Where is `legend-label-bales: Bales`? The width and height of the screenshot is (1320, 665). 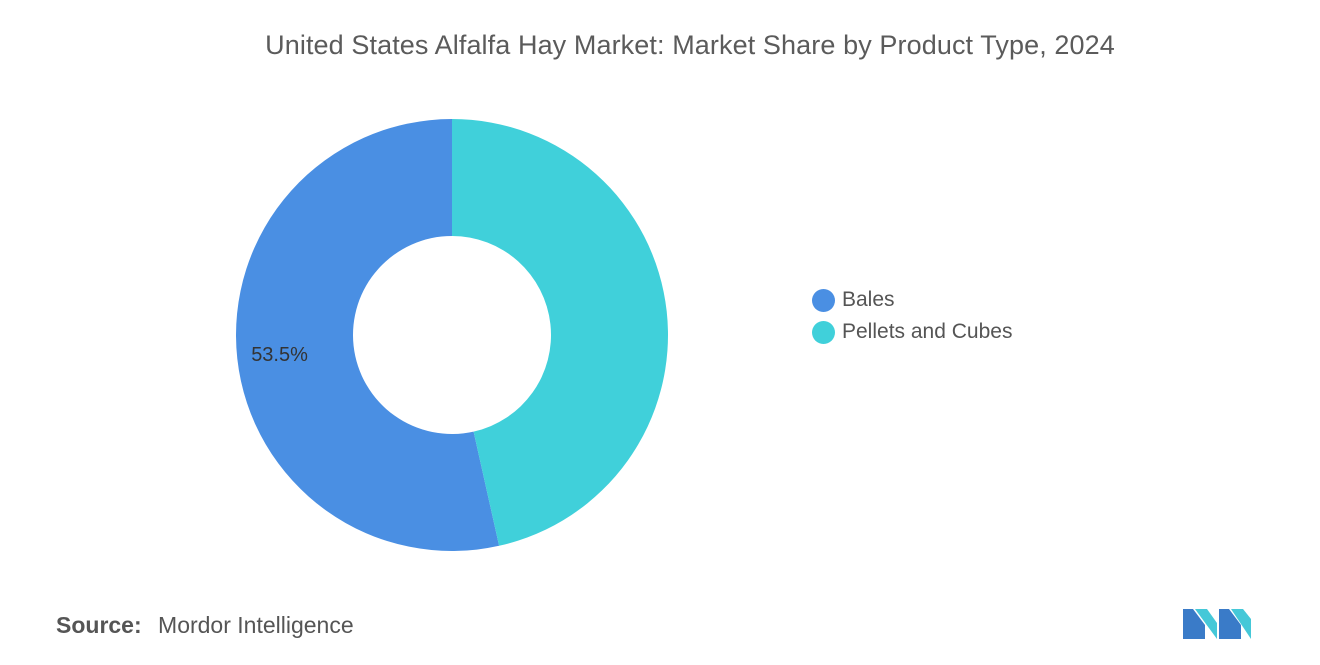
legend-label-bales: Bales is located at coordinates (868, 299).